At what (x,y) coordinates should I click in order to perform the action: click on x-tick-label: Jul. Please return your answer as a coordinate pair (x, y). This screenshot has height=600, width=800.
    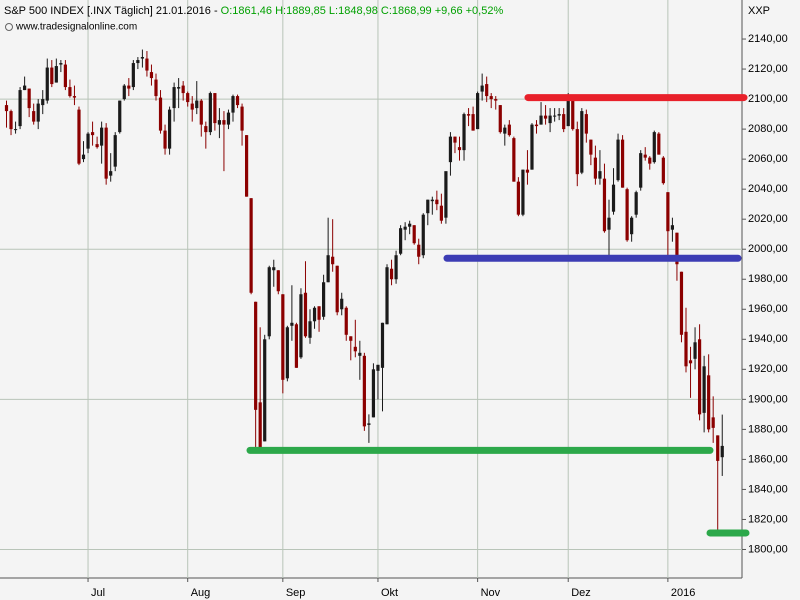
    Looking at the image, I should click on (98, 593).